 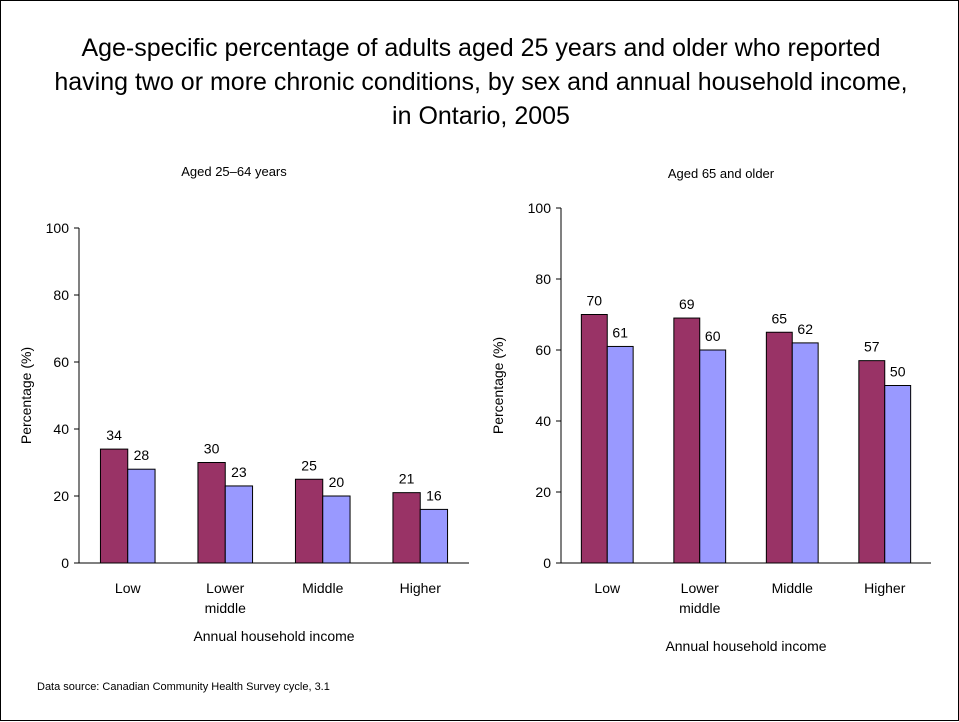 I want to click on left-y-tick-label: 80, so click(x=61, y=295).